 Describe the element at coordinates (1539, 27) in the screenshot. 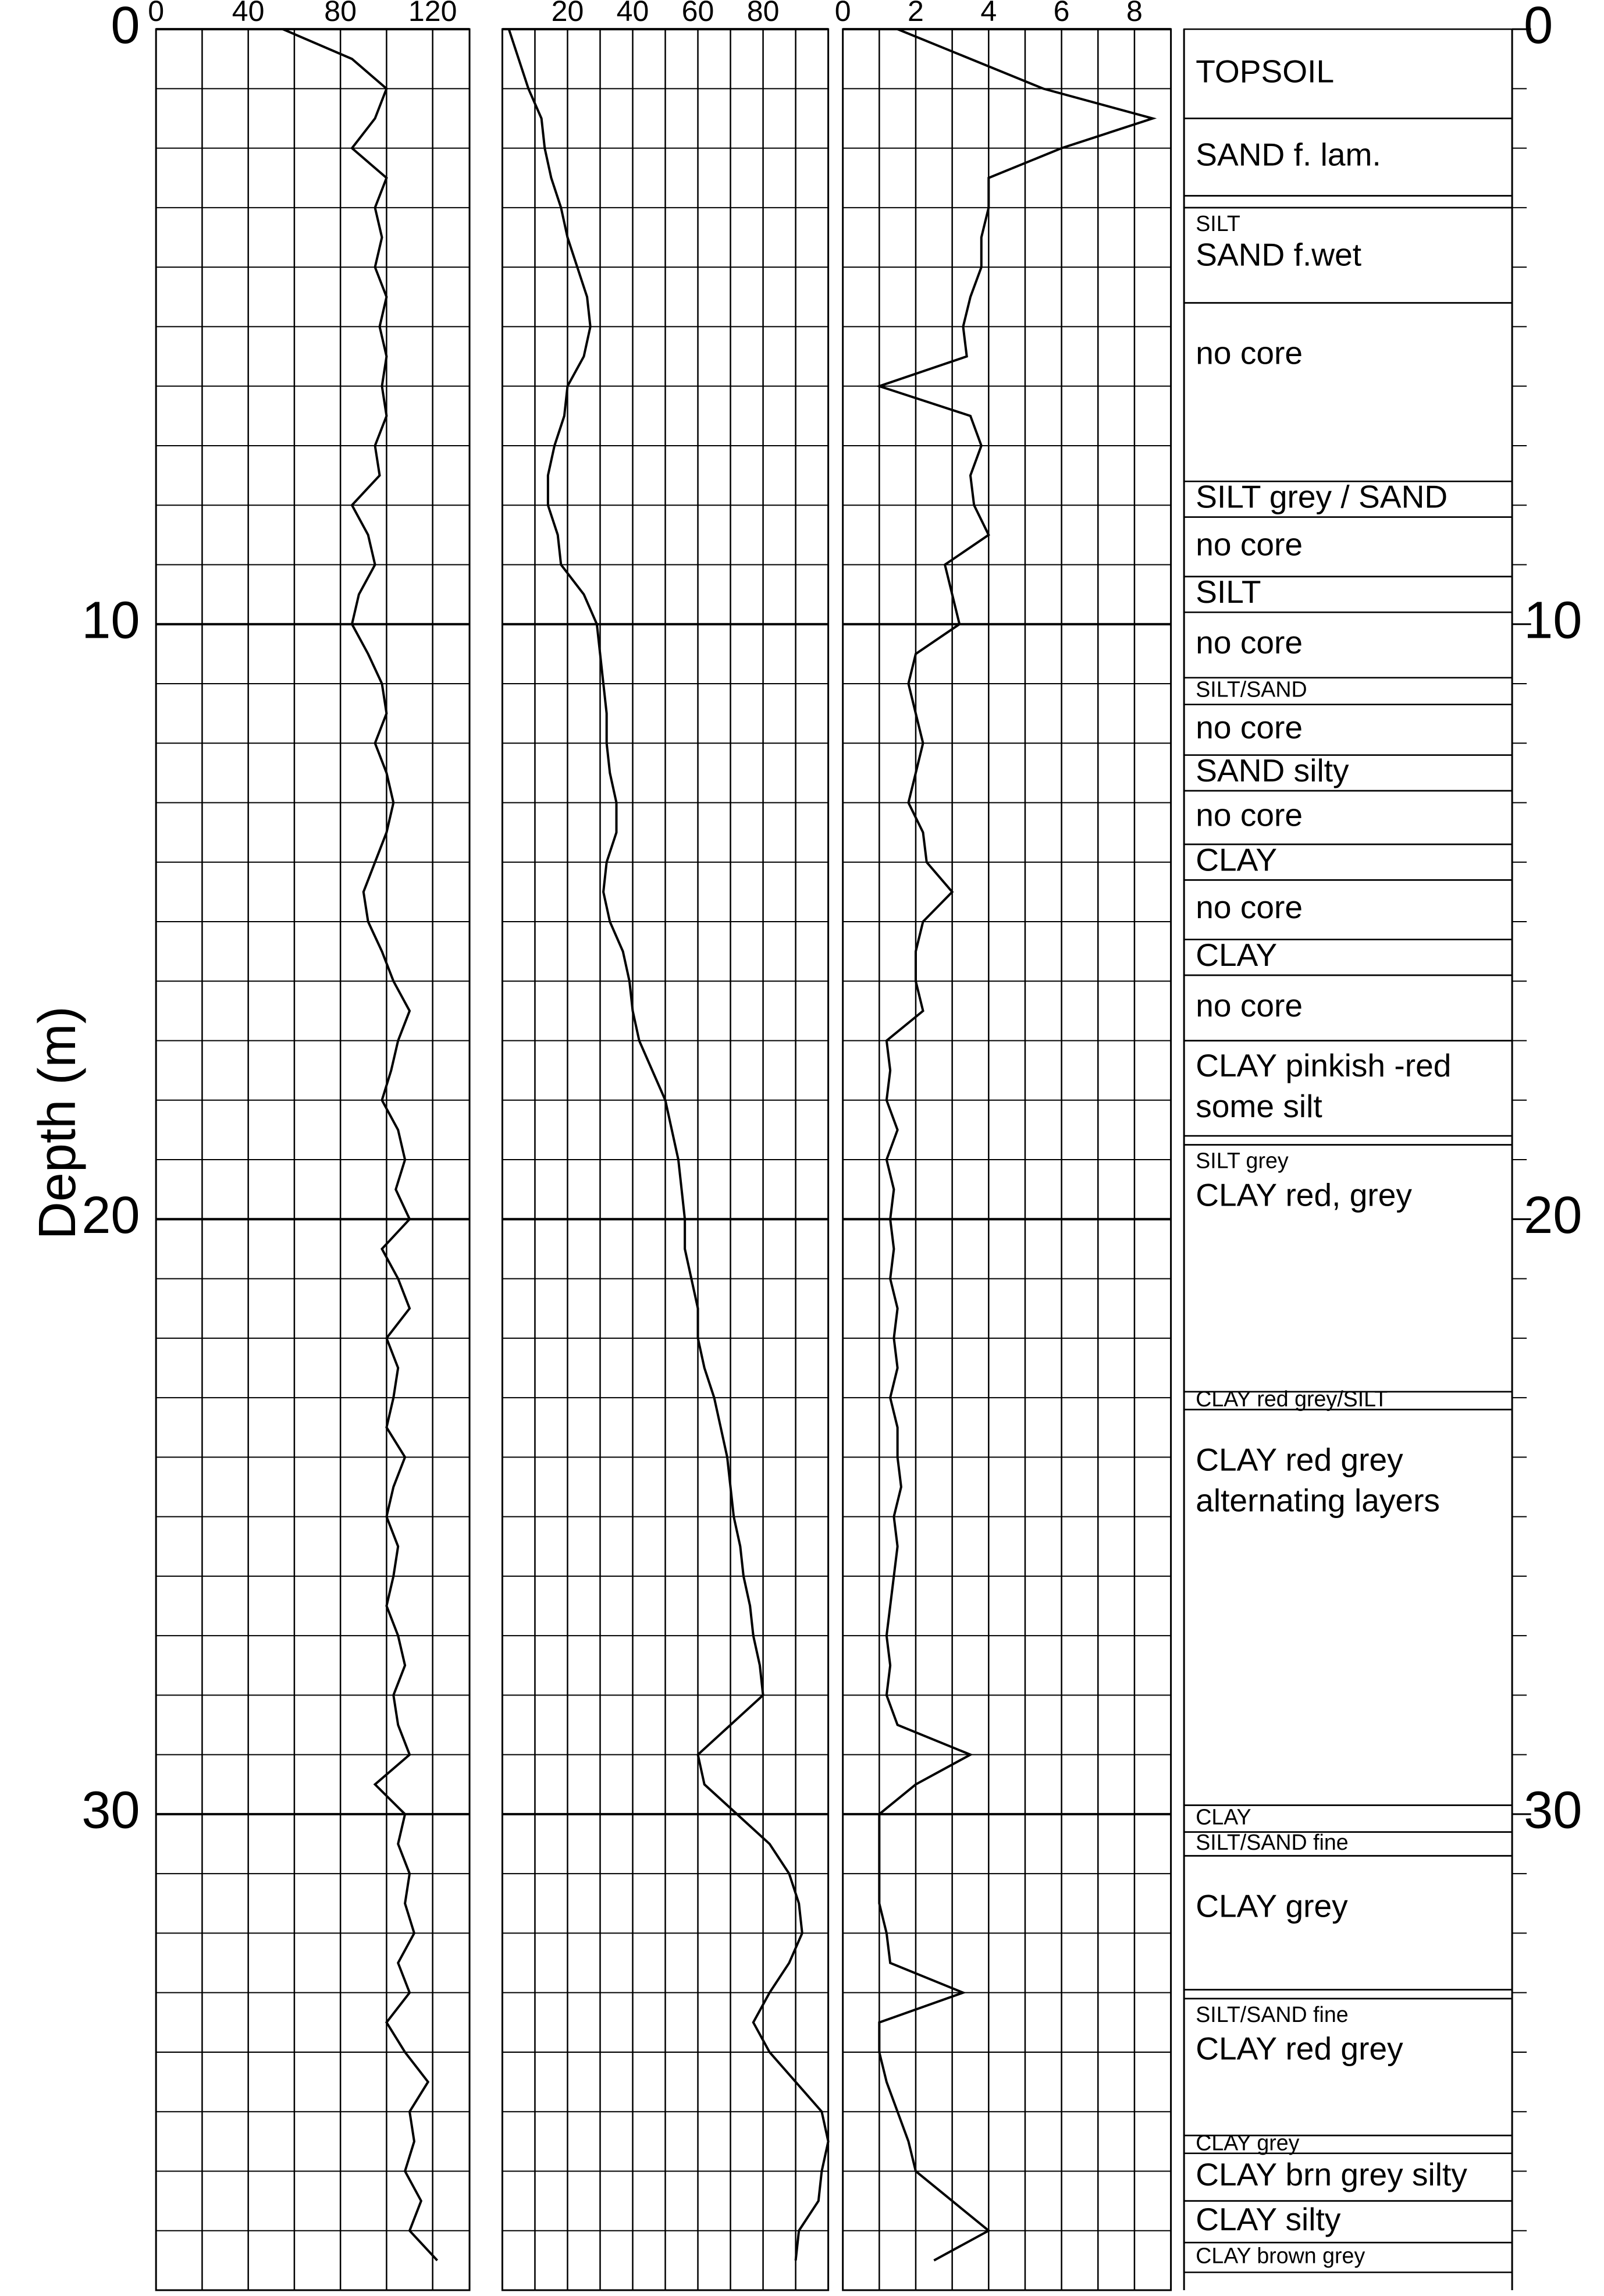

I see `y-tick-label-right: 0` at that location.